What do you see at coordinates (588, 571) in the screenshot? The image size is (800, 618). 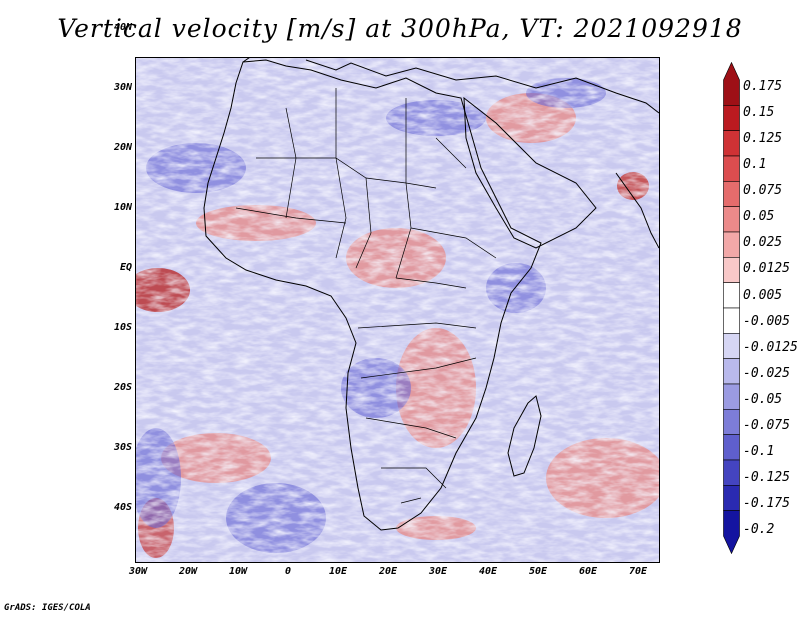 I see `x-tick-label: 60E` at bounding box center [588, 571].